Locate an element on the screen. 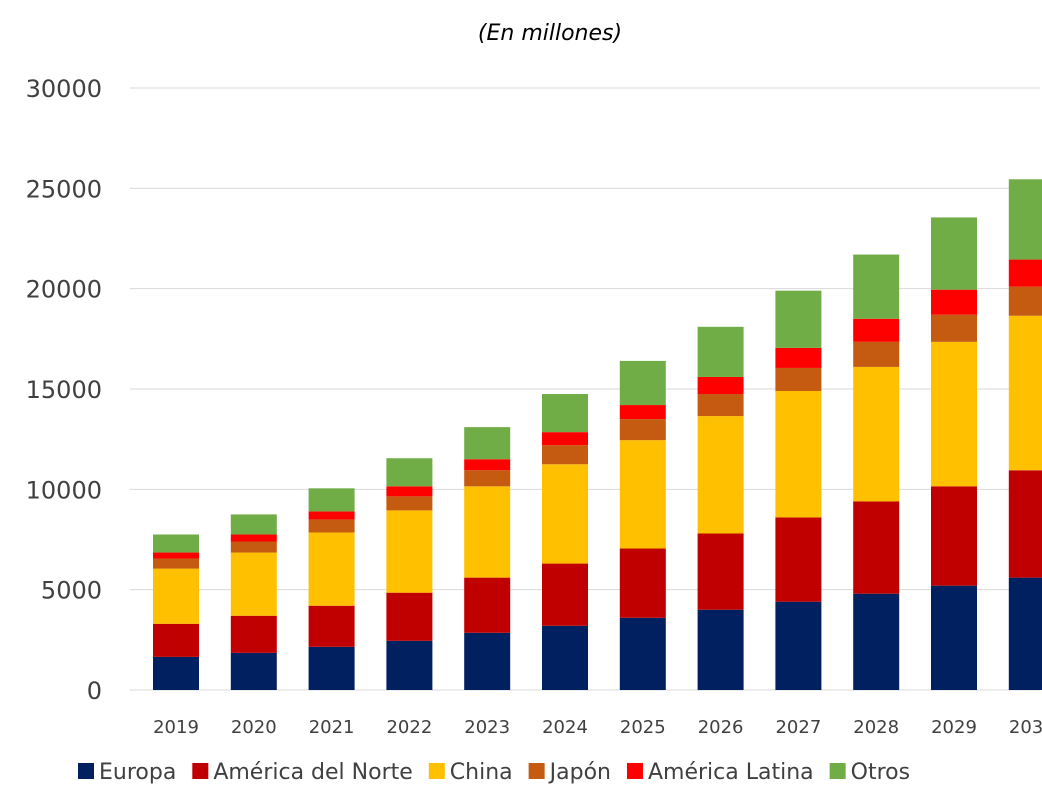  bar-segment-china-2020 is located at coordinates (253, 584).